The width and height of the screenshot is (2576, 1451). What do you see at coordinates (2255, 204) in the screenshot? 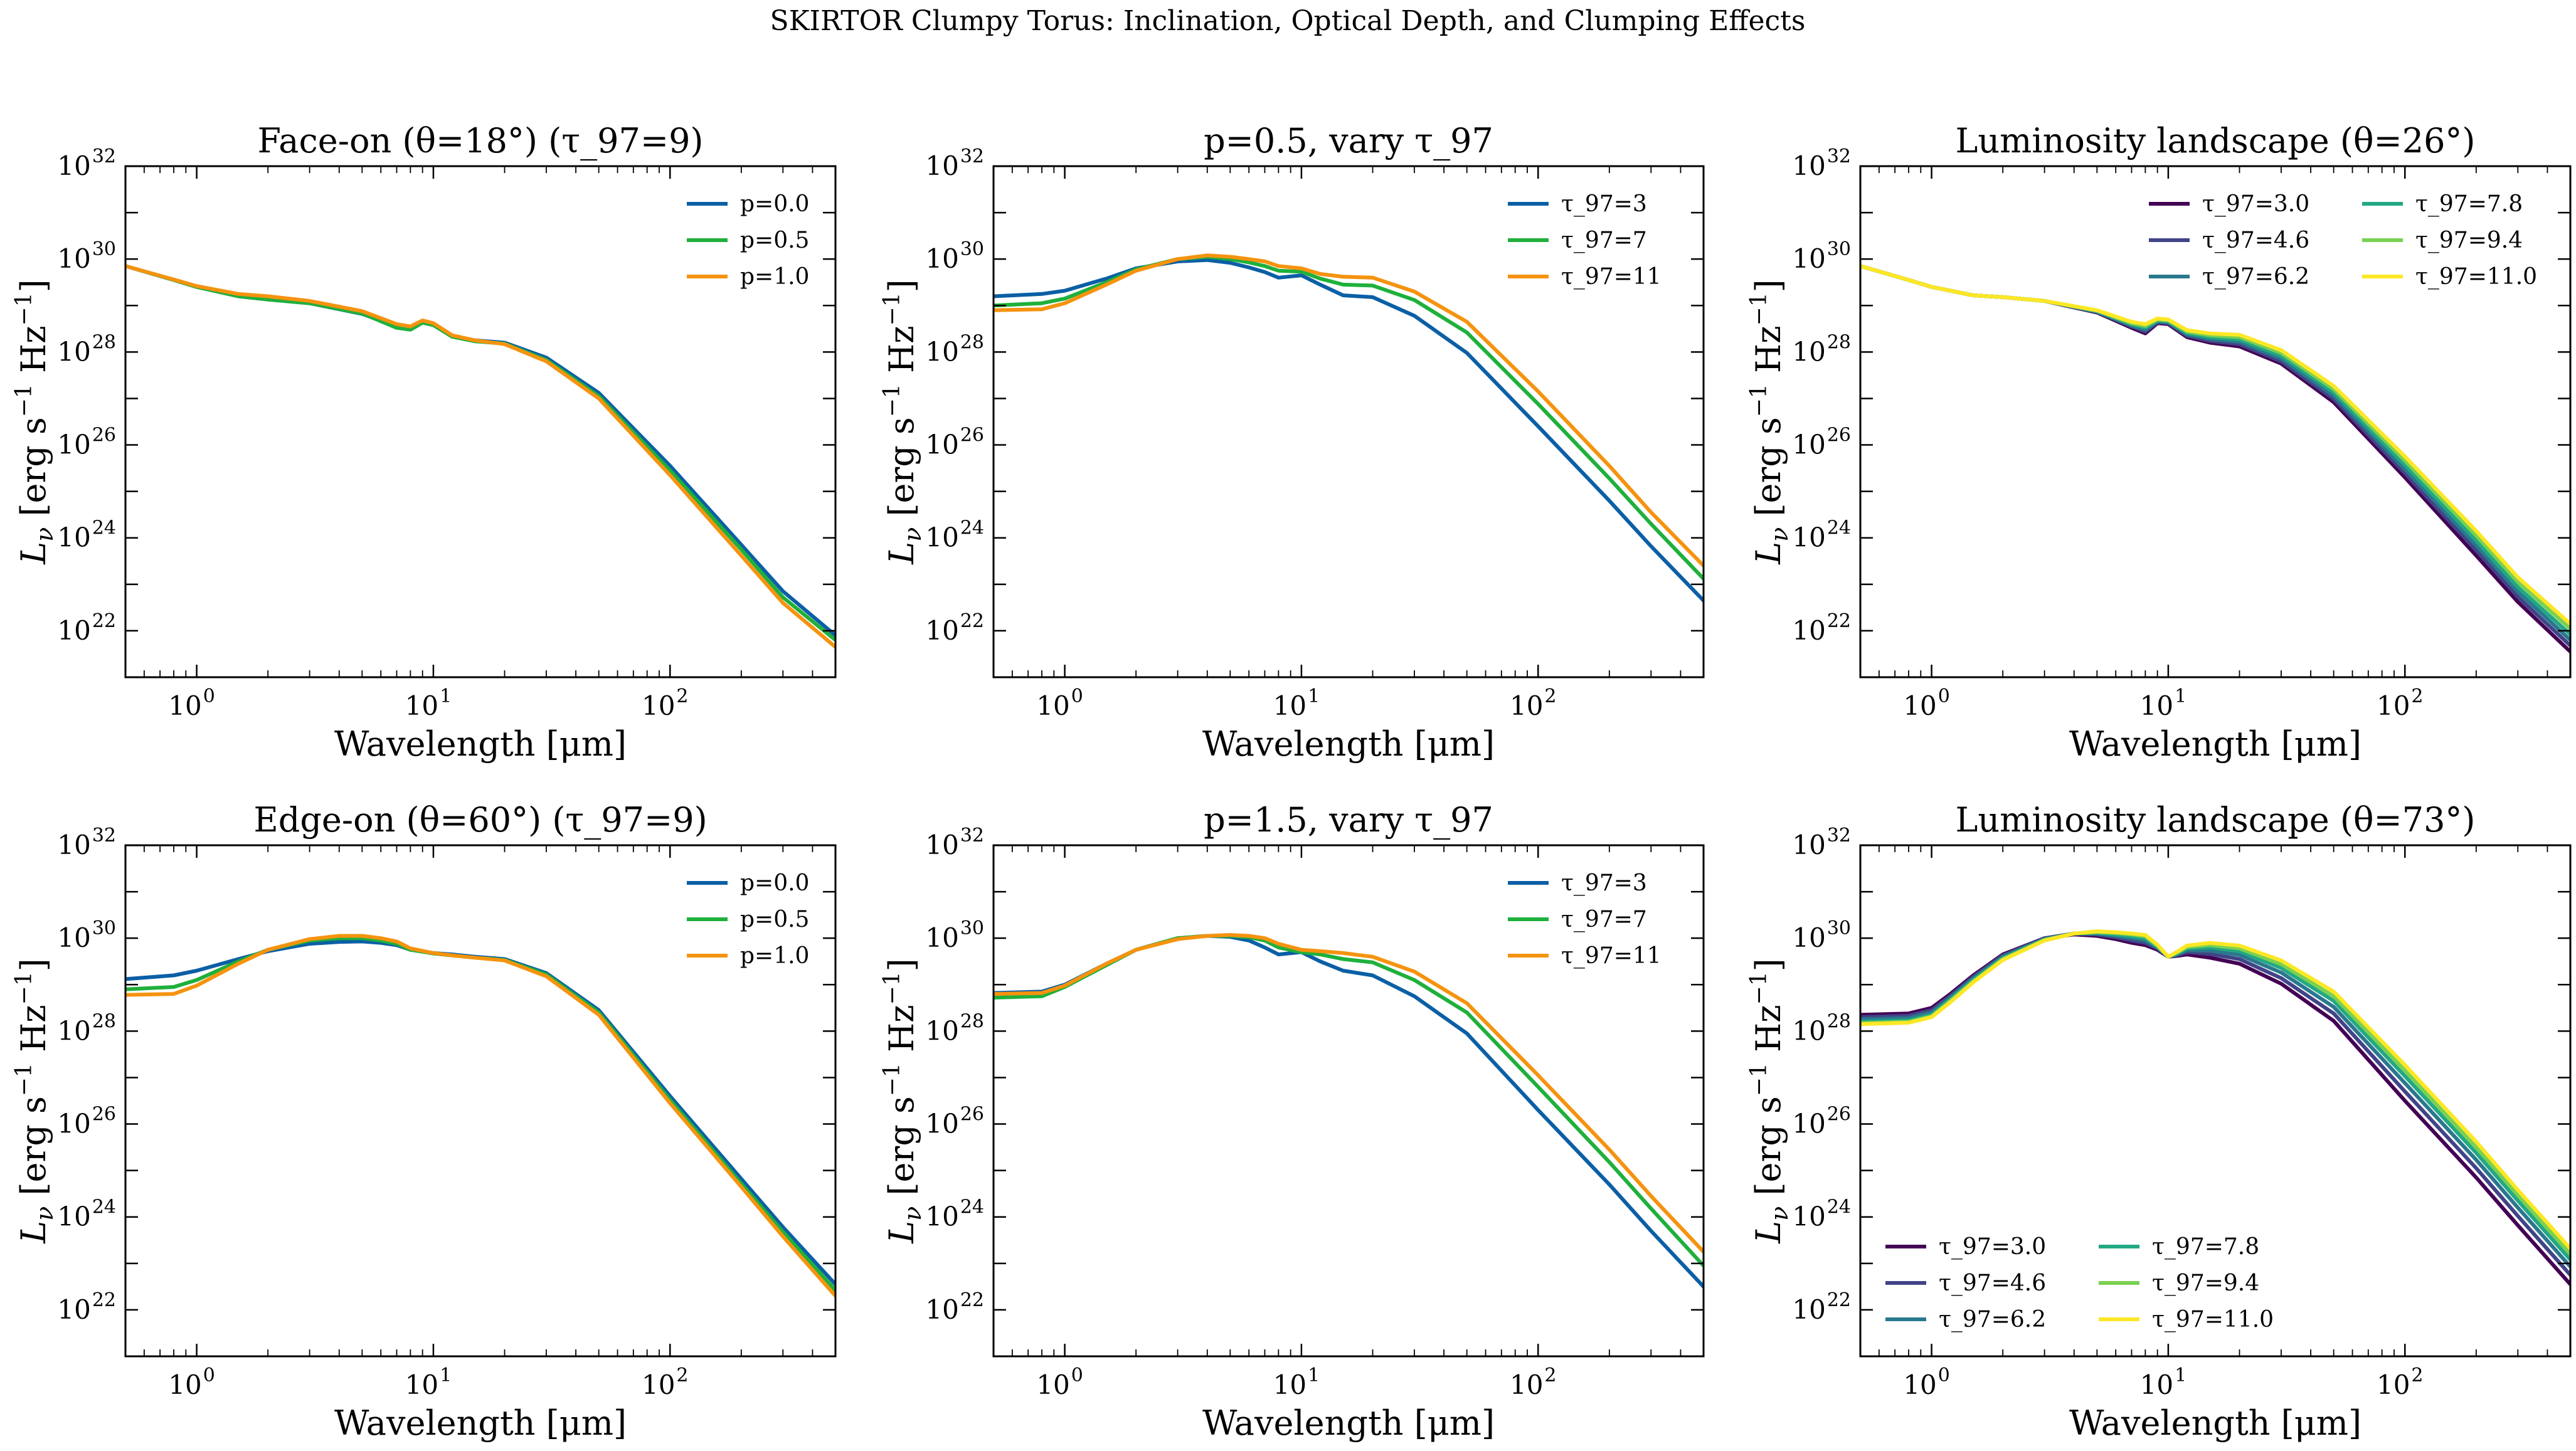
I see `legend-label: τ_97=3.0` at bounding box center [2255, 204].